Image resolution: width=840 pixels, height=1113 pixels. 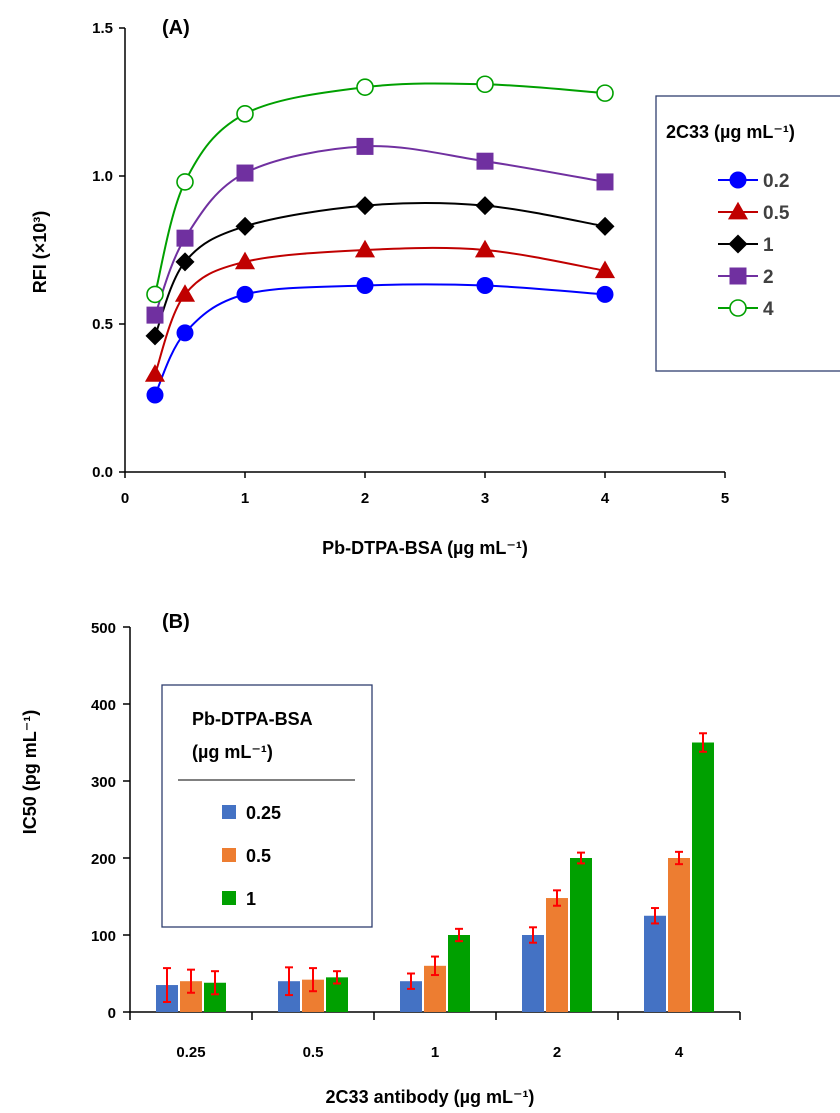 What do you see at coordinates (103, 936) in the screenshot?
I see `panel-b-y-tick-label: 100` at bounding box center [103, 936].